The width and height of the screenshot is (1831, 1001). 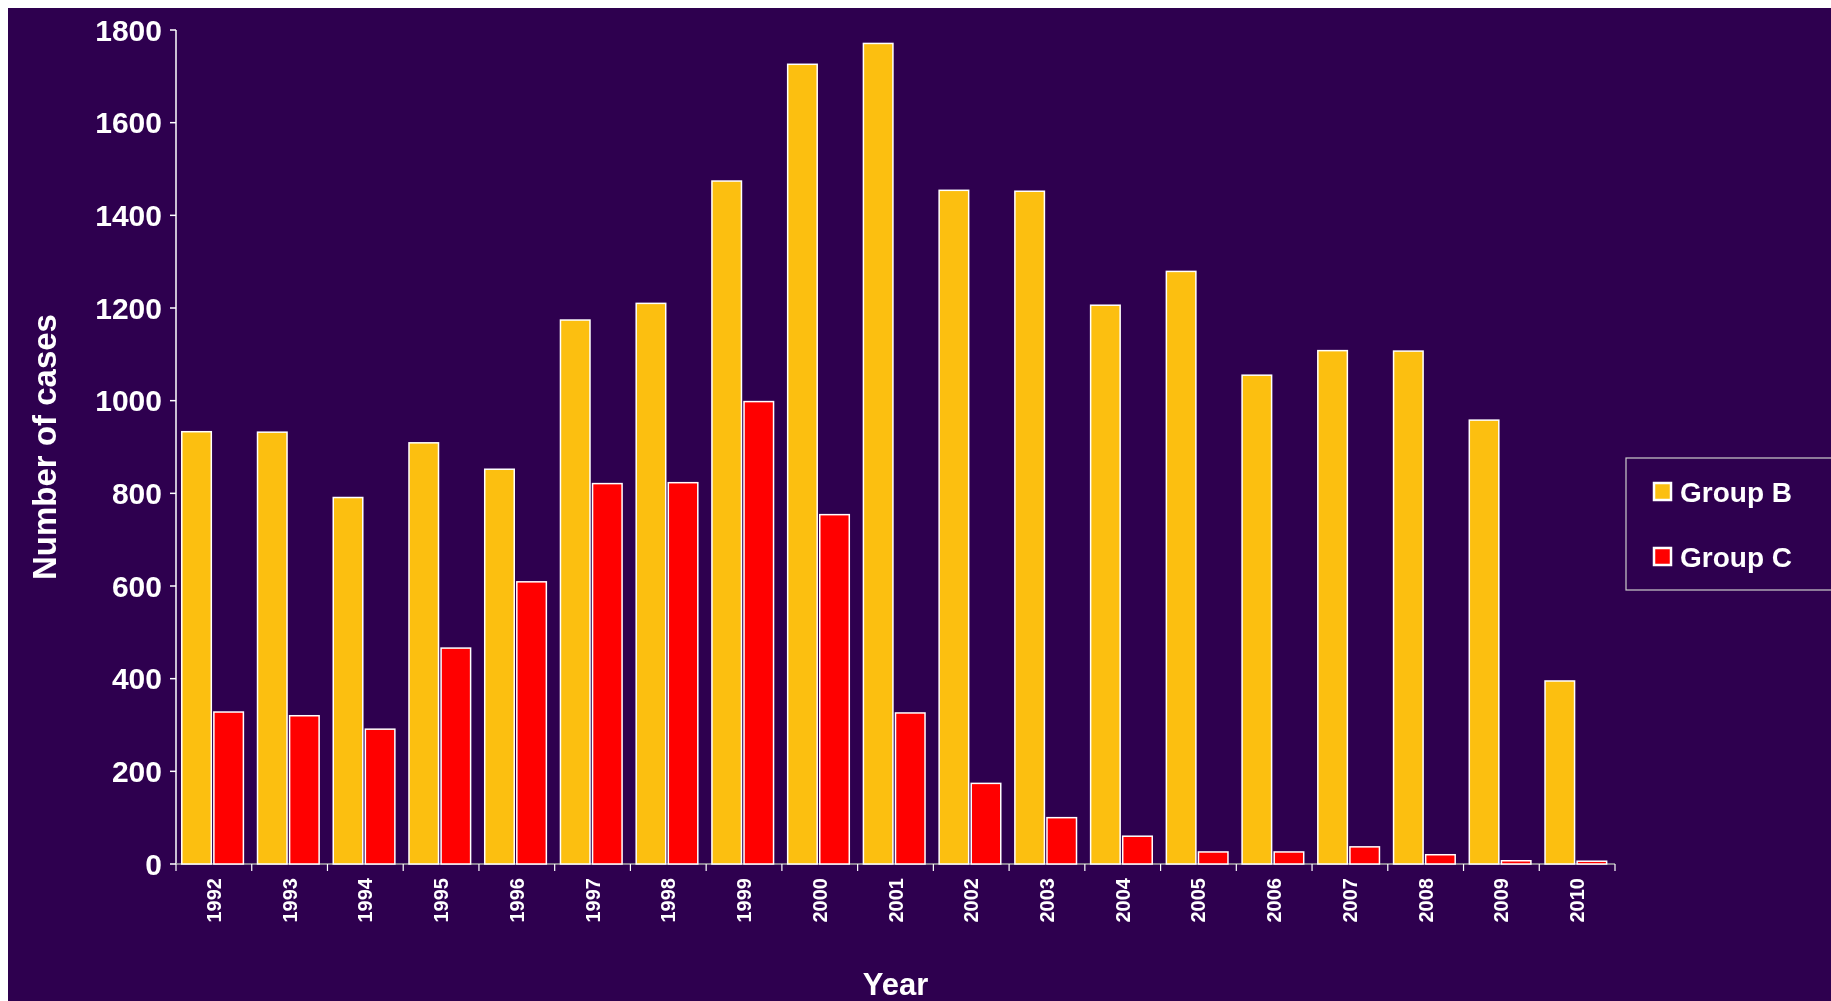 What do you see at coordinates (136, 493) in the screenshot?
I see `y-tick-label: 800` at bounding box center [136, 493].